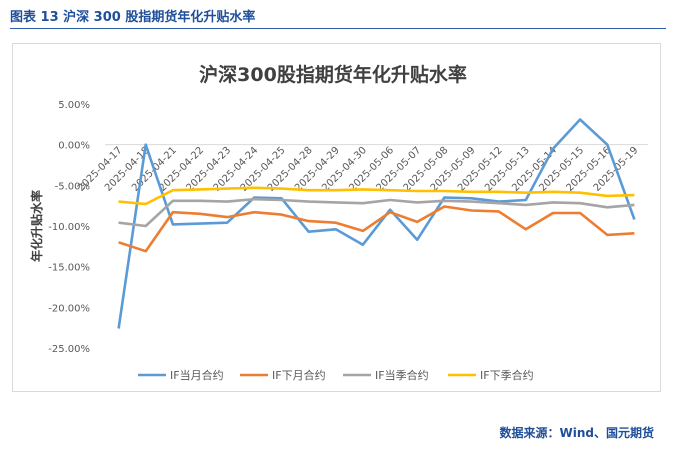  What do you see at coordinates (69, 308) in the screenshot?
I see `y-tick-label: -20.00%` at bounding box center [69, 308].